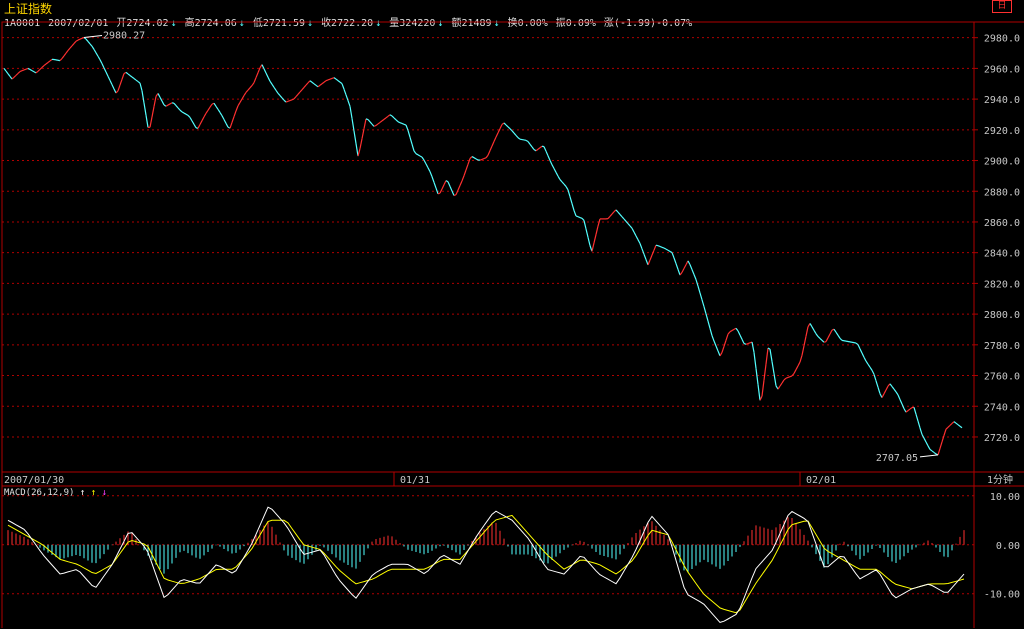  Describe the element at coordinates (1002, 131) in the screenshot. I see `price-tick-label: 2920.0` at that location.